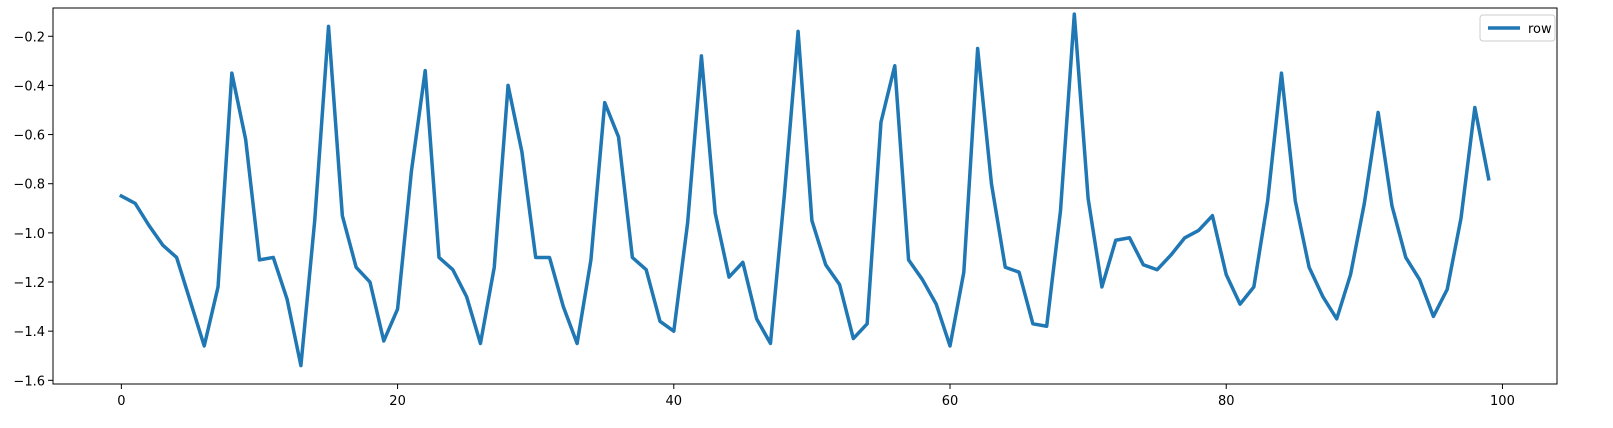  Describe the element at coordinates (674, 401) in the screenshot. I see `x-tick-label-40: 40` at that location.